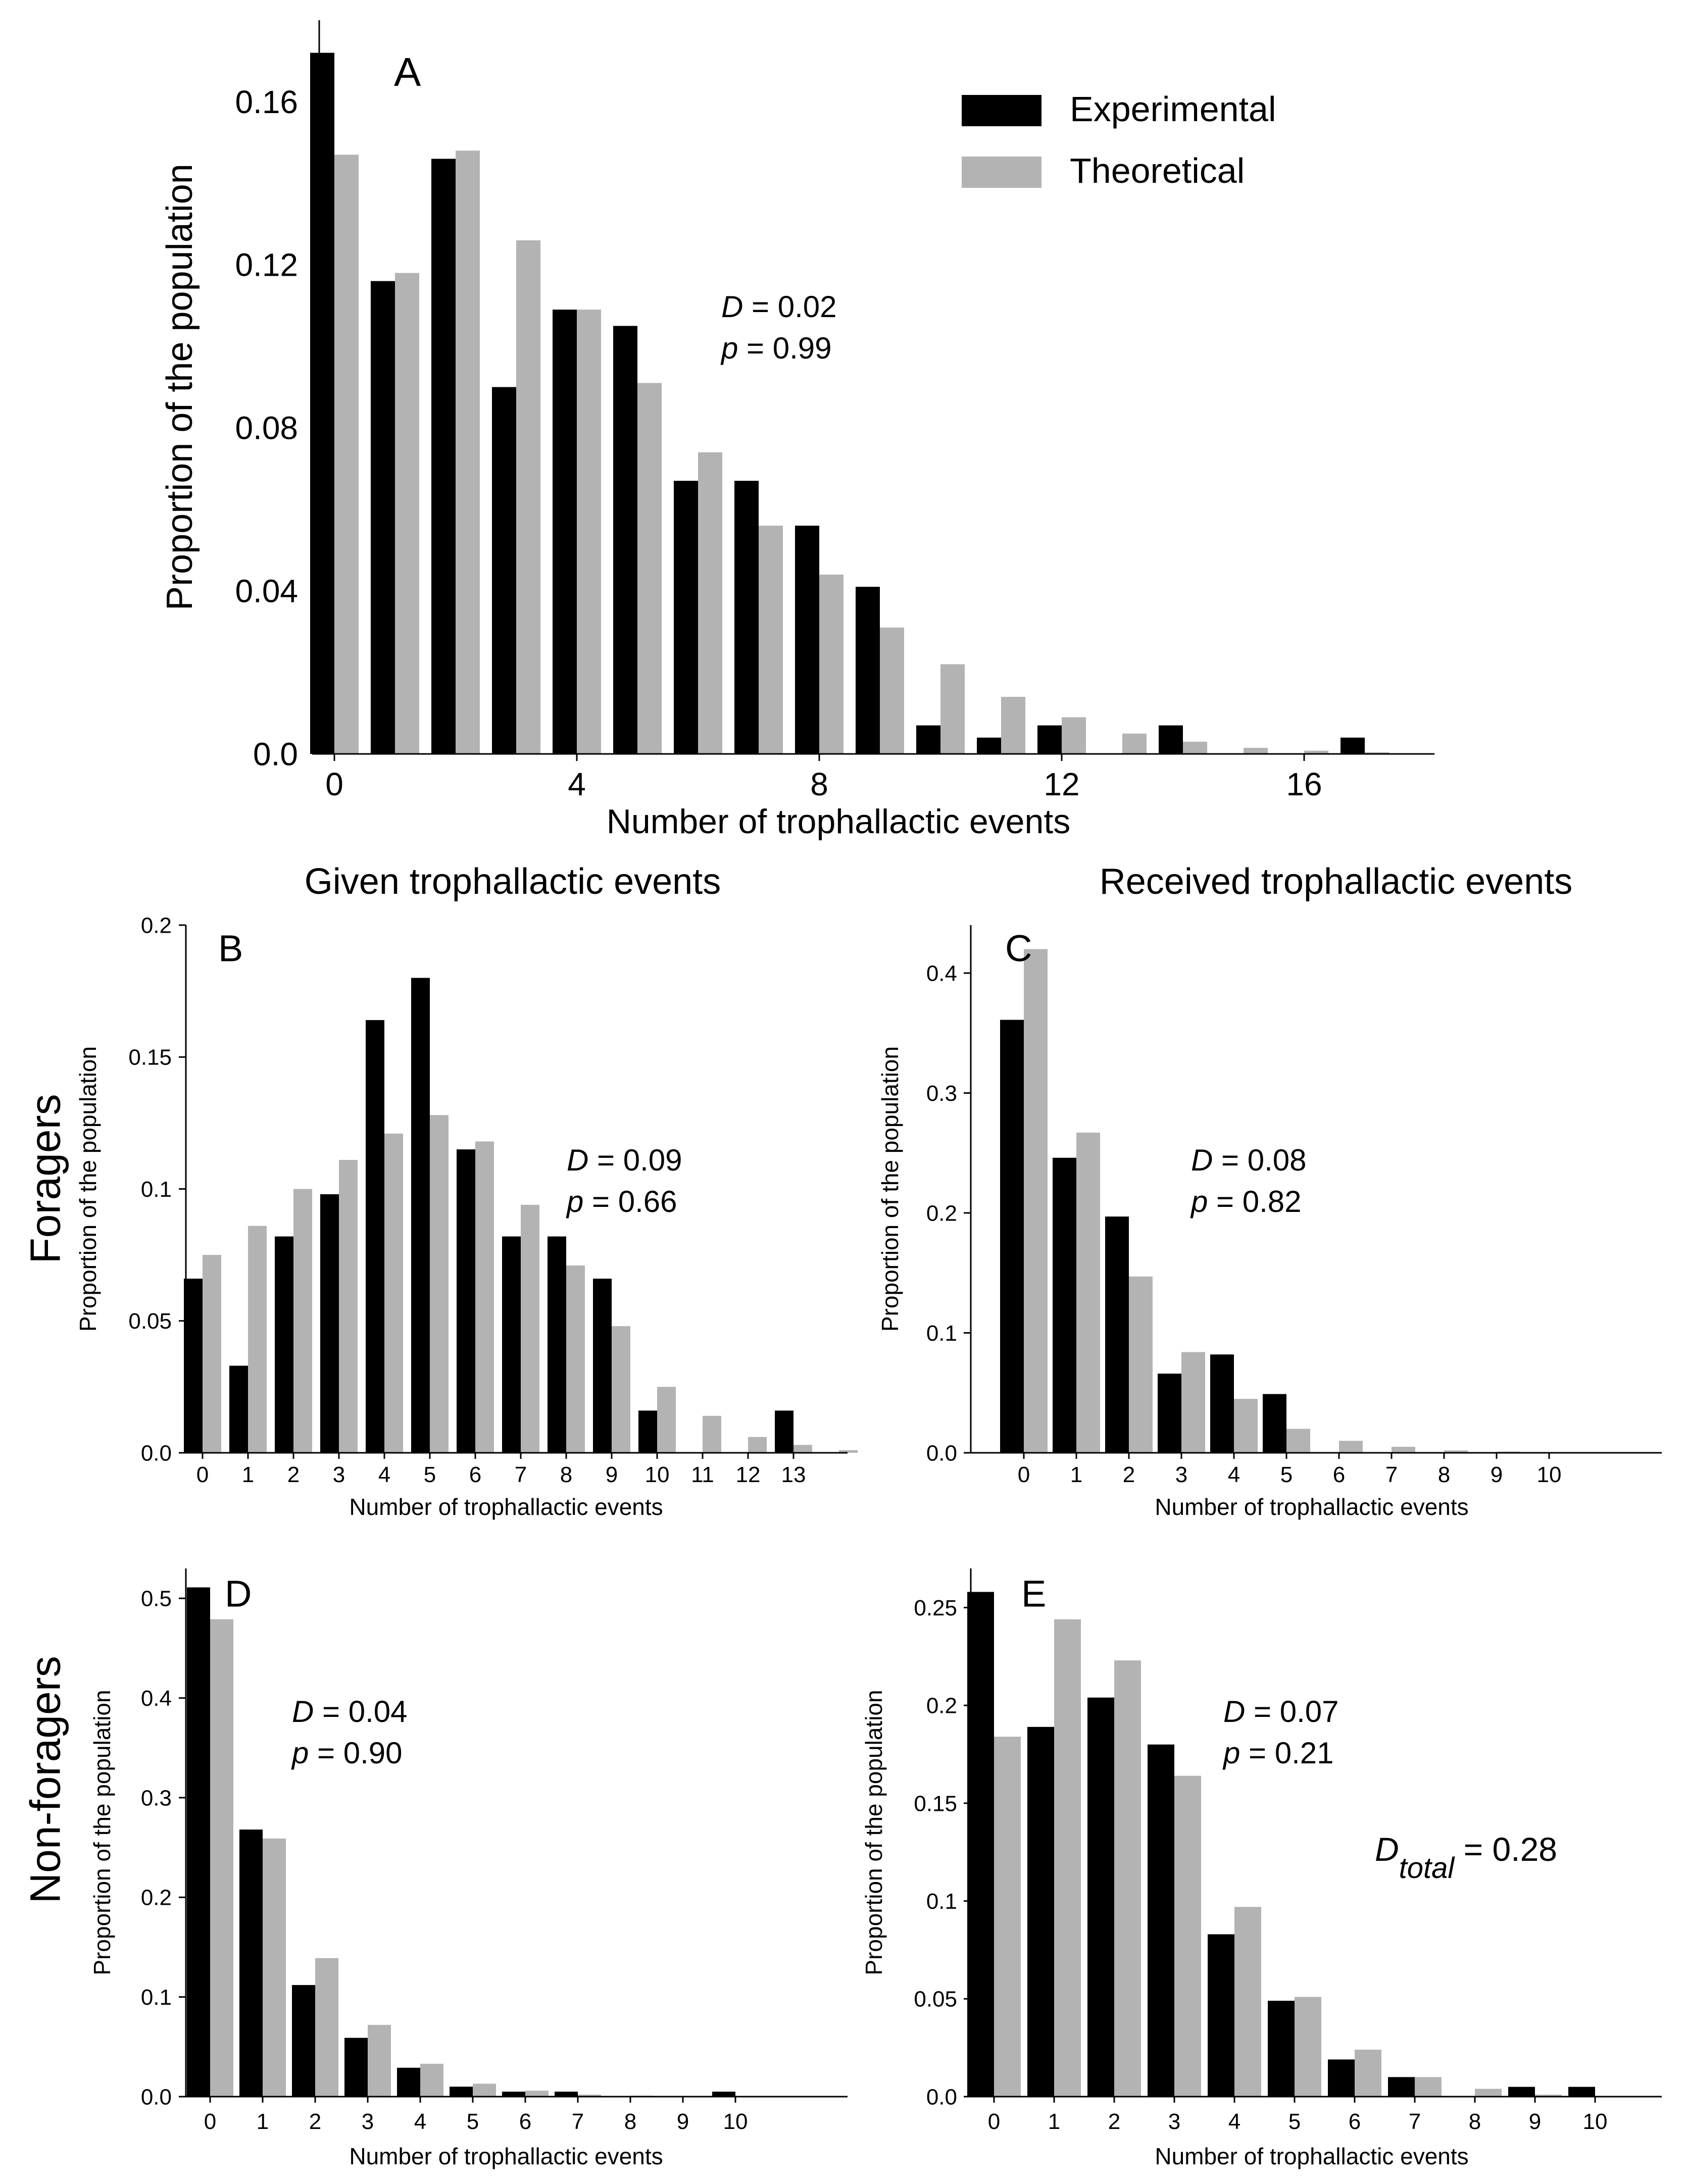 This screenshot has height=2184, width=1687. I want to click on panel-label-b: B, so click(230, 949).